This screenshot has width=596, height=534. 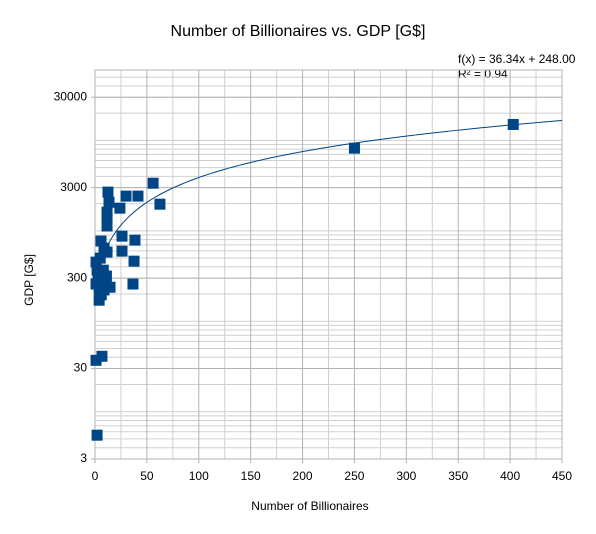 What do you see at coordinates (71, 96) in the screenshot?
I see `y-tick-label: 30000` at bounding box center [71, 96].